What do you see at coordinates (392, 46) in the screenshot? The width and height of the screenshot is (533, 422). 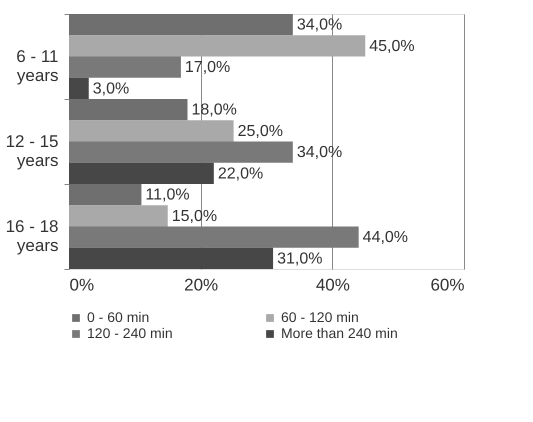 I see `data-label: 45,0%` at bounding box center [392, 46].